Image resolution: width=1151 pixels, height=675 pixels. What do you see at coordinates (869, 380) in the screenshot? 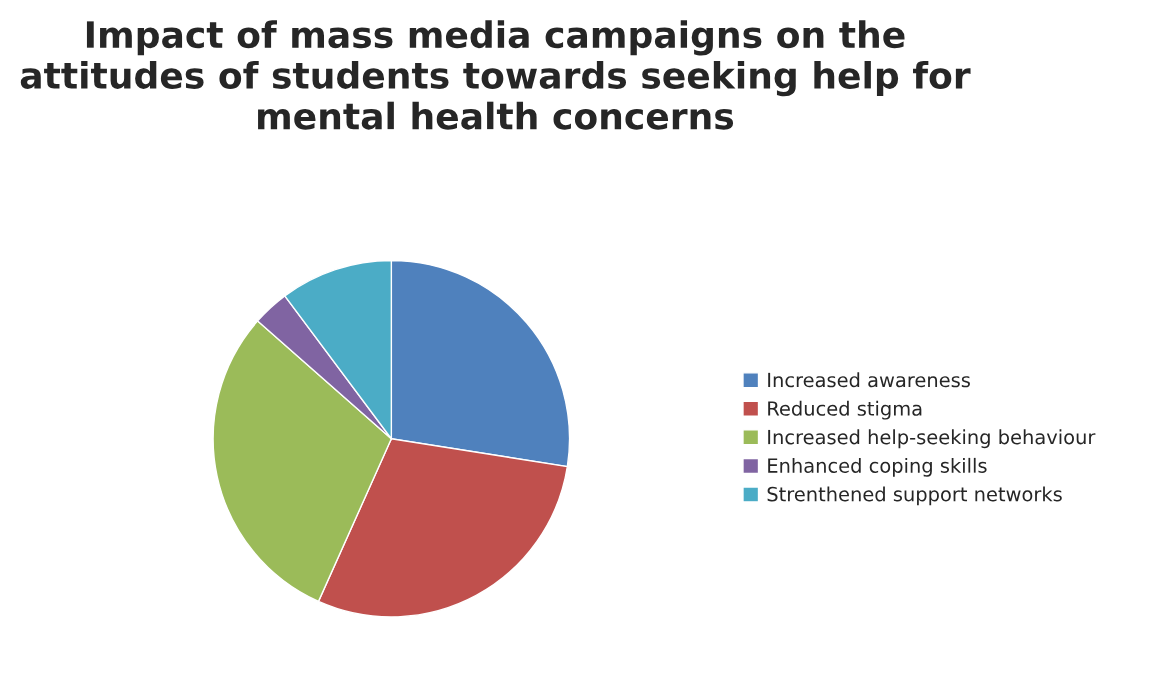
I see `legend-label: Increased awareness` at bounding box center [869, 380].